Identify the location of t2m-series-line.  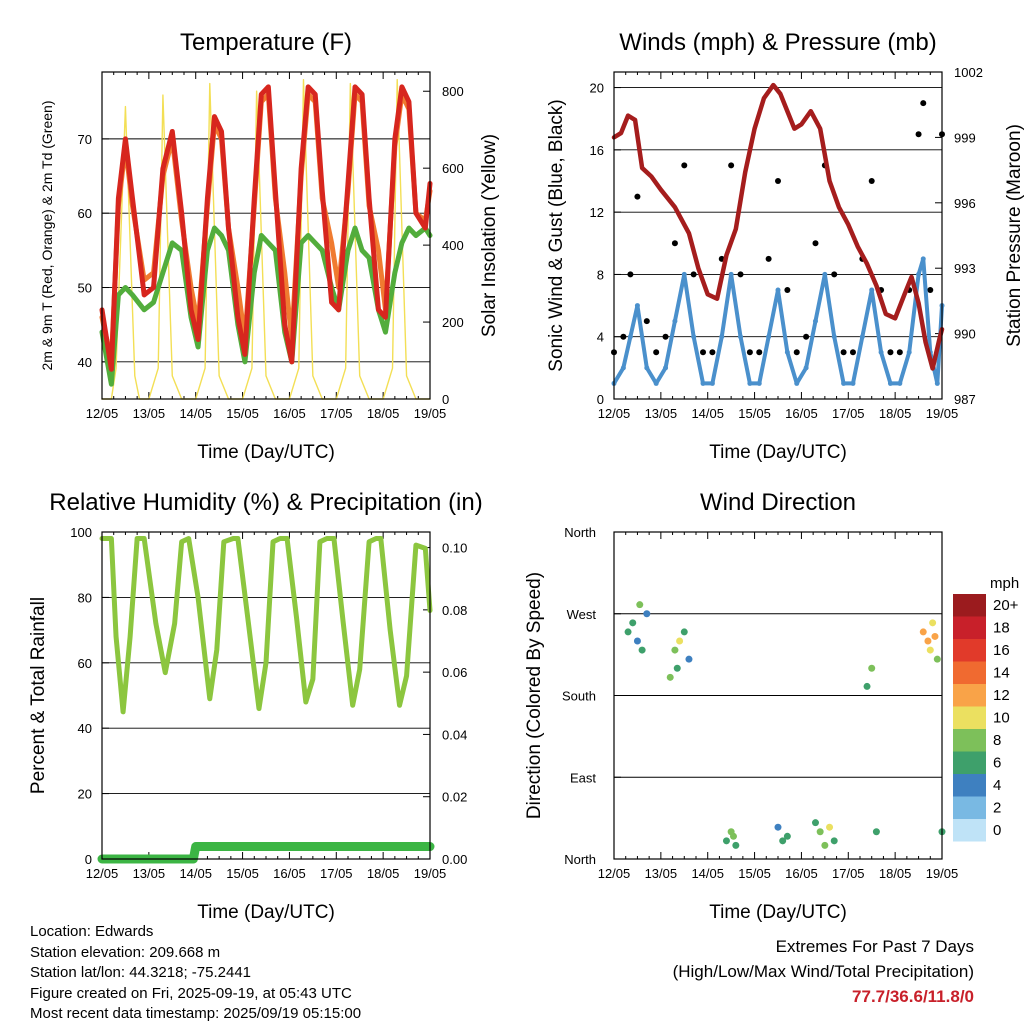
(266, 228).